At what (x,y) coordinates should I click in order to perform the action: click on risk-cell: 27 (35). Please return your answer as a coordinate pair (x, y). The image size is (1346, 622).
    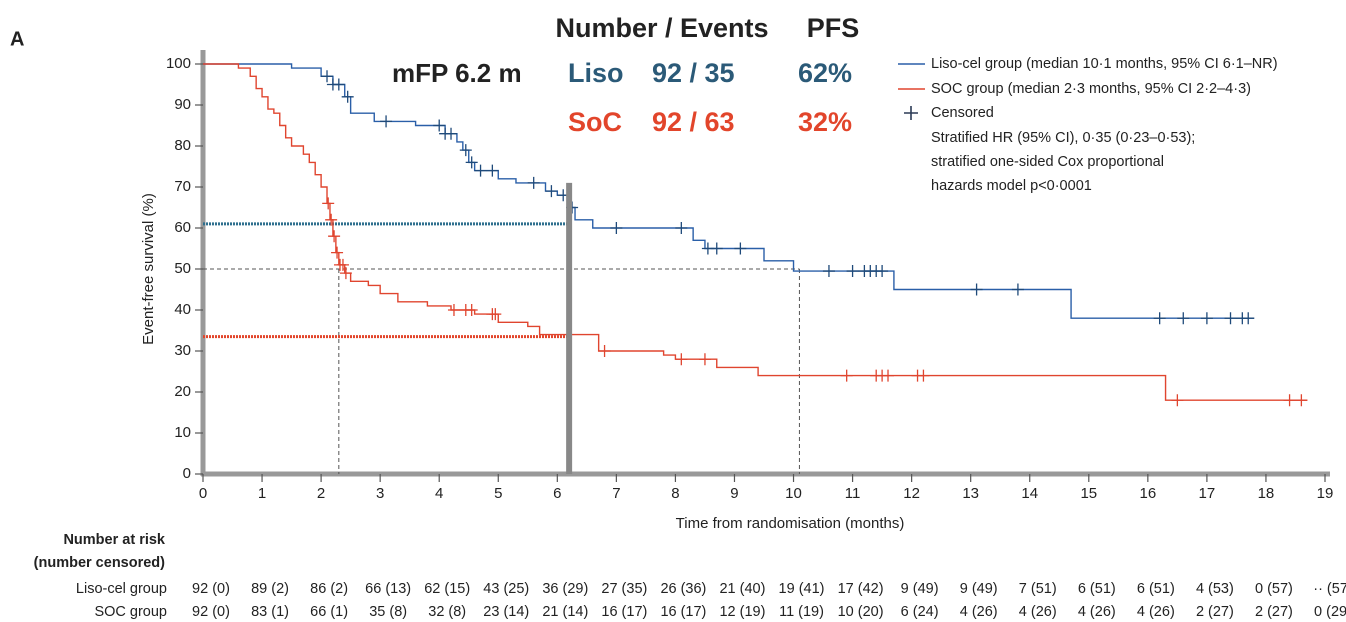
    Looking at the image, I should click on (624, 589).